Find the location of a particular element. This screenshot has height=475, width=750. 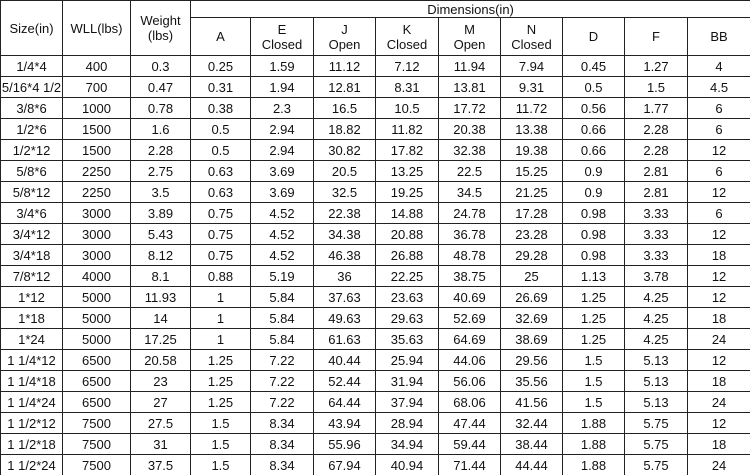

table-cell: 52.69 is located at coordinates (469, 318).